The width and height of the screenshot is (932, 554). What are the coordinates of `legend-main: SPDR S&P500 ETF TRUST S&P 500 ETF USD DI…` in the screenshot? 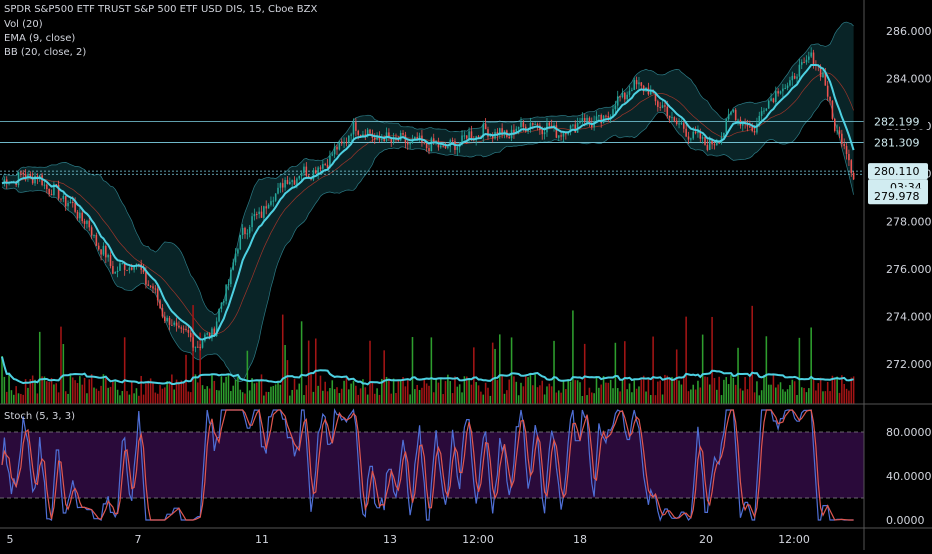 It's located at (161, 9).